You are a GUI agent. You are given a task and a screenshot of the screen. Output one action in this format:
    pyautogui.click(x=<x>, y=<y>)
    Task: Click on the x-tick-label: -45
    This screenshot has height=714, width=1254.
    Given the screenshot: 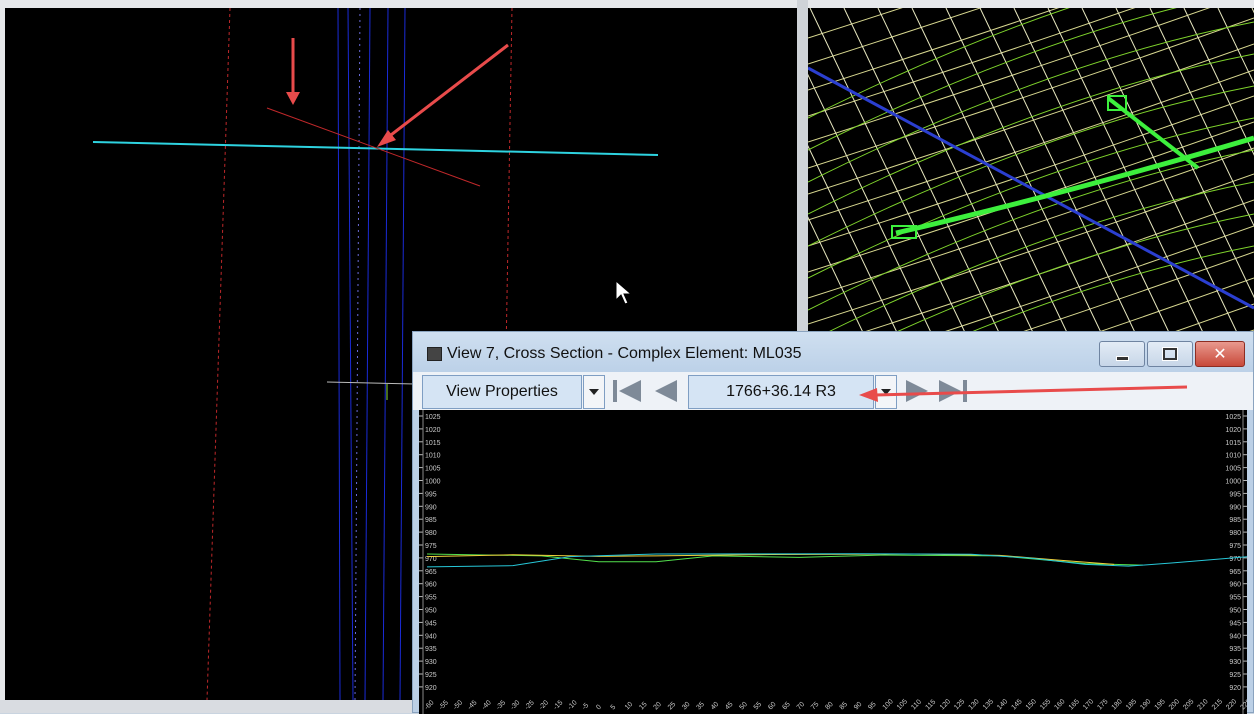 What is the action you would take?
    pyautogui.click(x=472, y=705)
    